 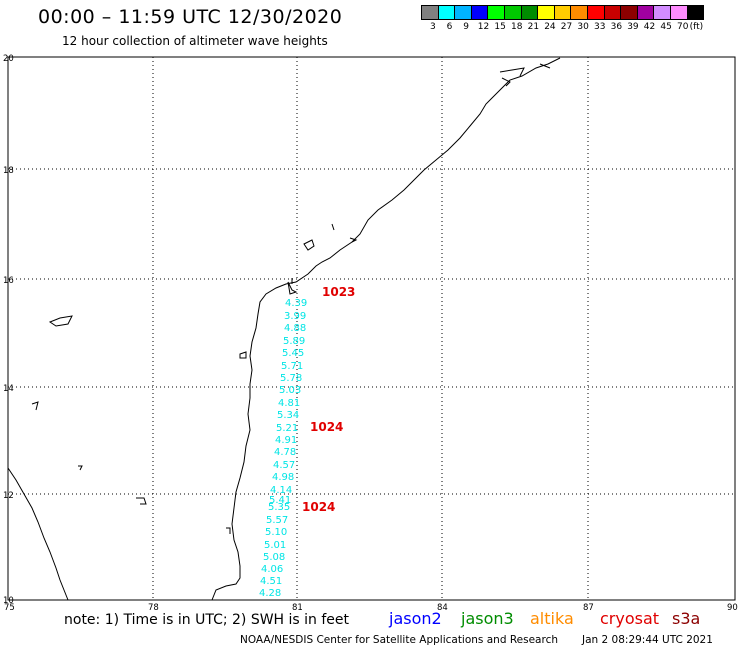 What do you see at coordinates (318, 507) in the screenshot?
I see `pressure-label-1024-b: 1024` at bounding box center [318, 507].